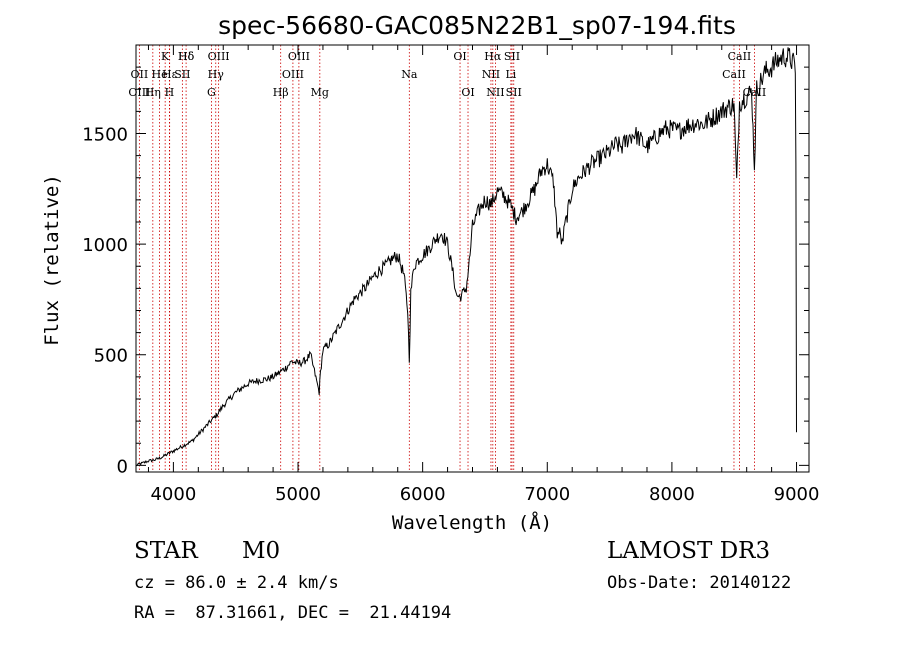 The height and width of the screenshot is (649, 900). What do you see at coordinates (211, 92) in the screenshot?
I see `line-label: G` at bounding box center [211, 92].